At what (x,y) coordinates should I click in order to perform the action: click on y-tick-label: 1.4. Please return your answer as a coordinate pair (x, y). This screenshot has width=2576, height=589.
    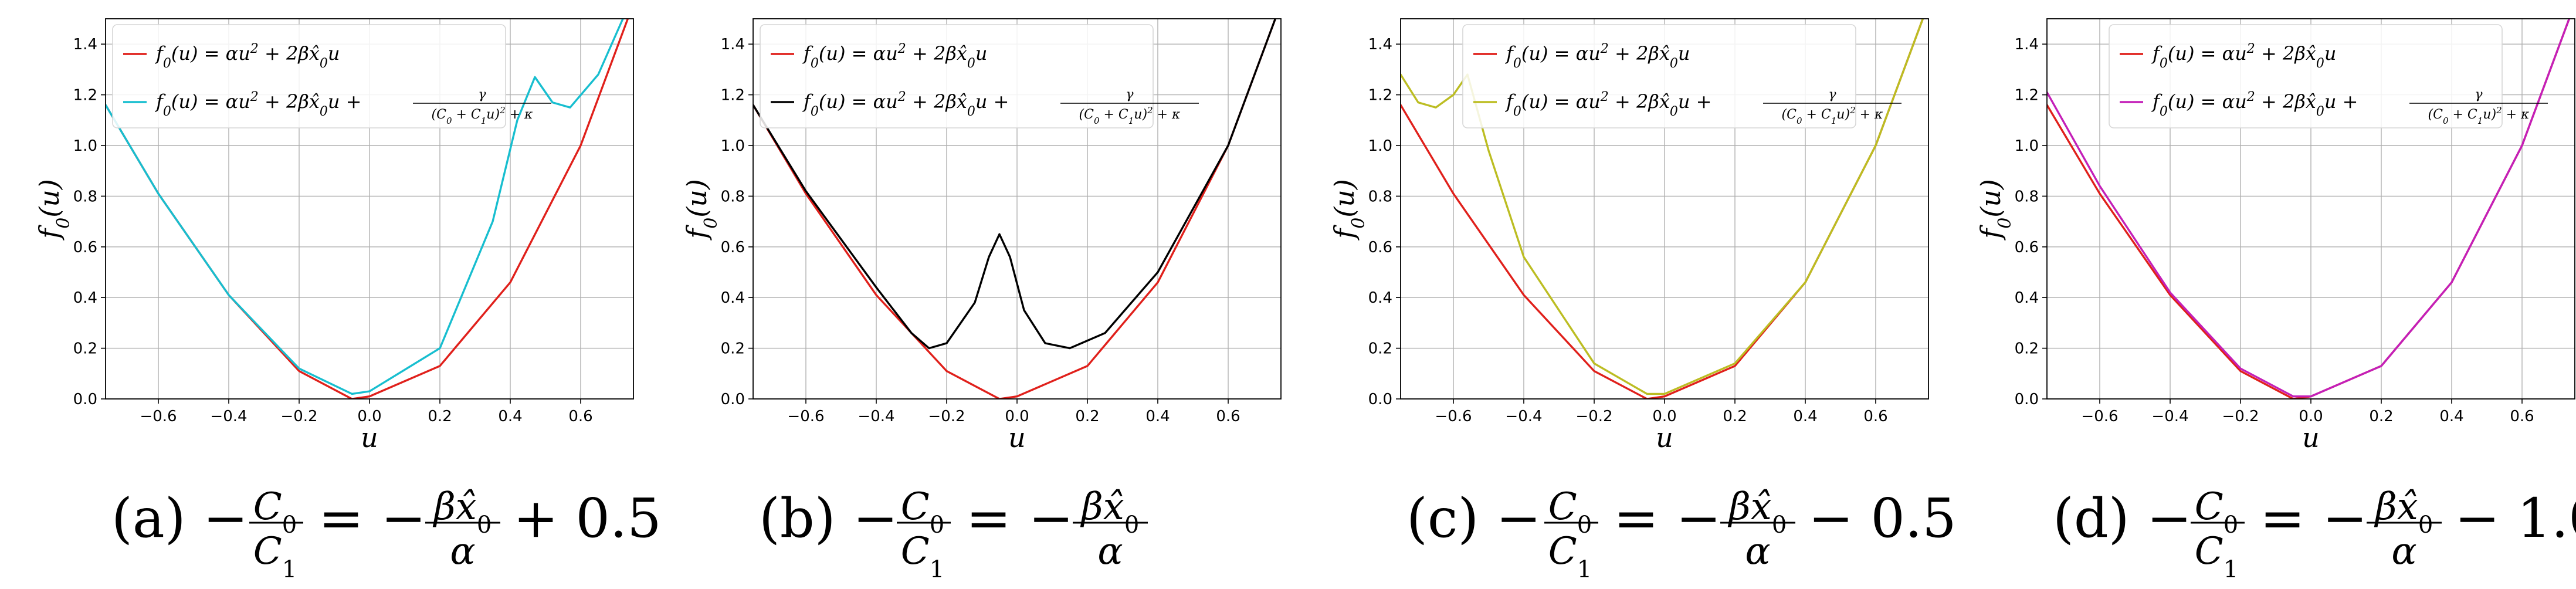
    Looking at the image, I should click on (85, 45).